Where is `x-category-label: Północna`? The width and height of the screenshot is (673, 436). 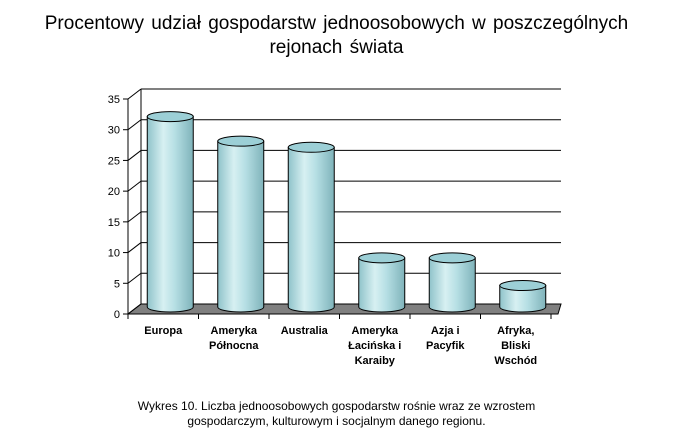 x-category-label: Północna is located at coordinates (234, 346).